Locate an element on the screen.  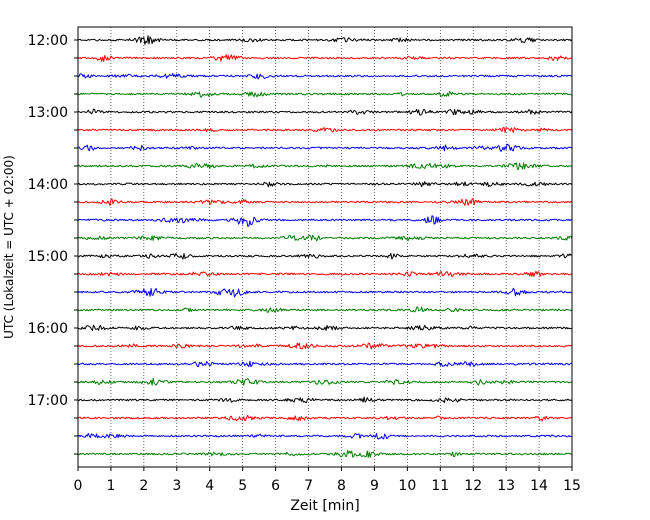
x-tick-label: 12 is located at coordinates (473, 486).